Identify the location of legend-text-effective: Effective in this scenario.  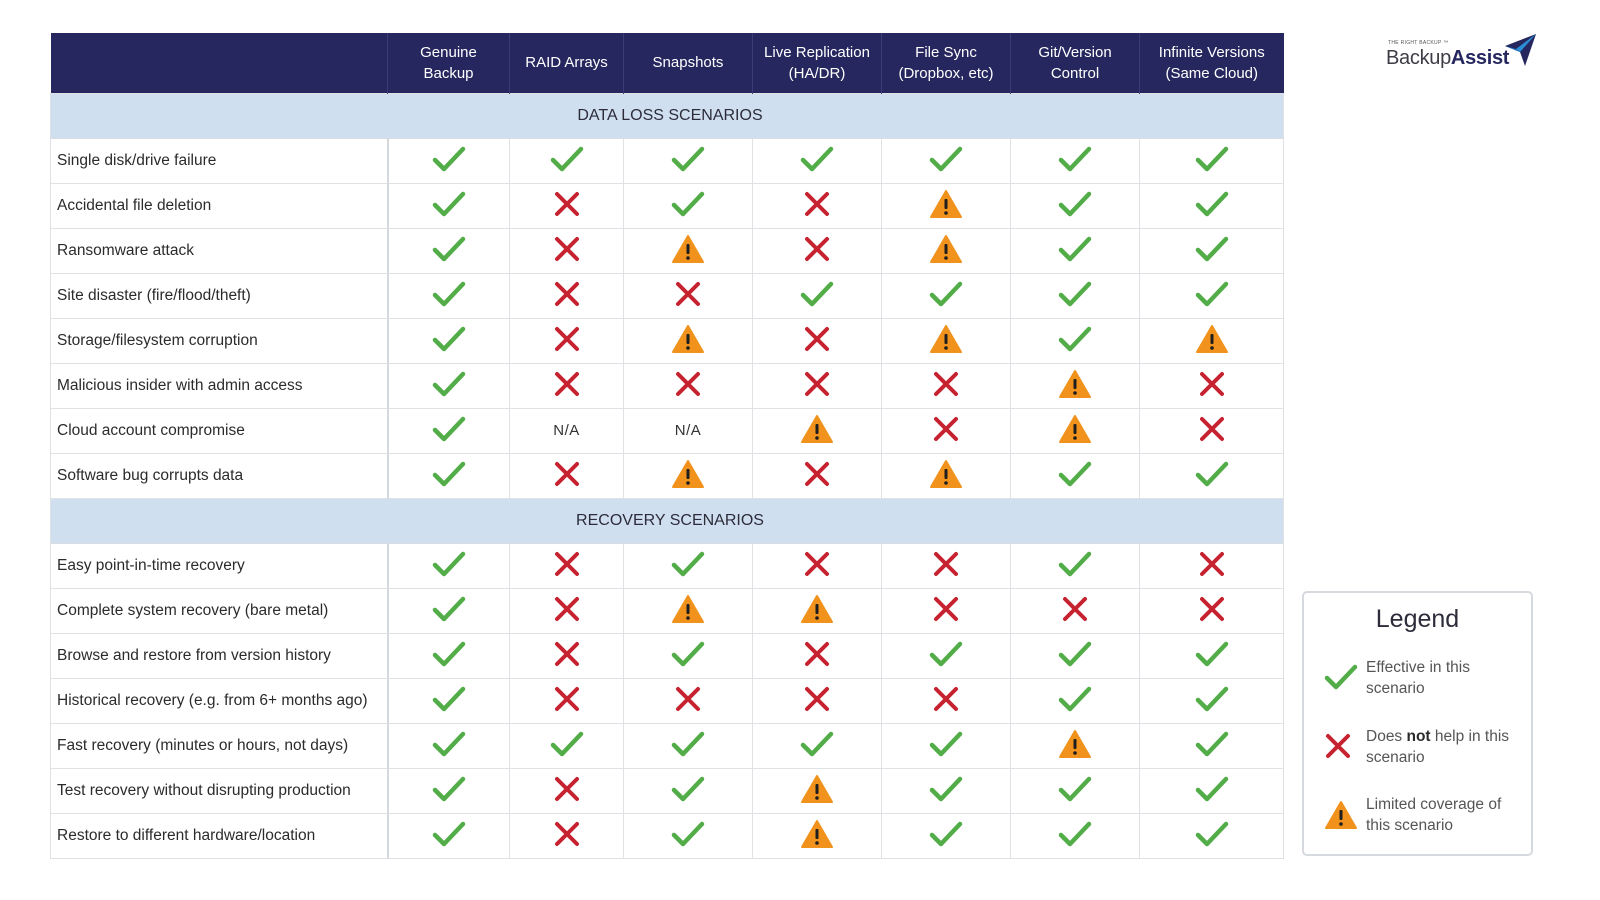
(1447, 678).